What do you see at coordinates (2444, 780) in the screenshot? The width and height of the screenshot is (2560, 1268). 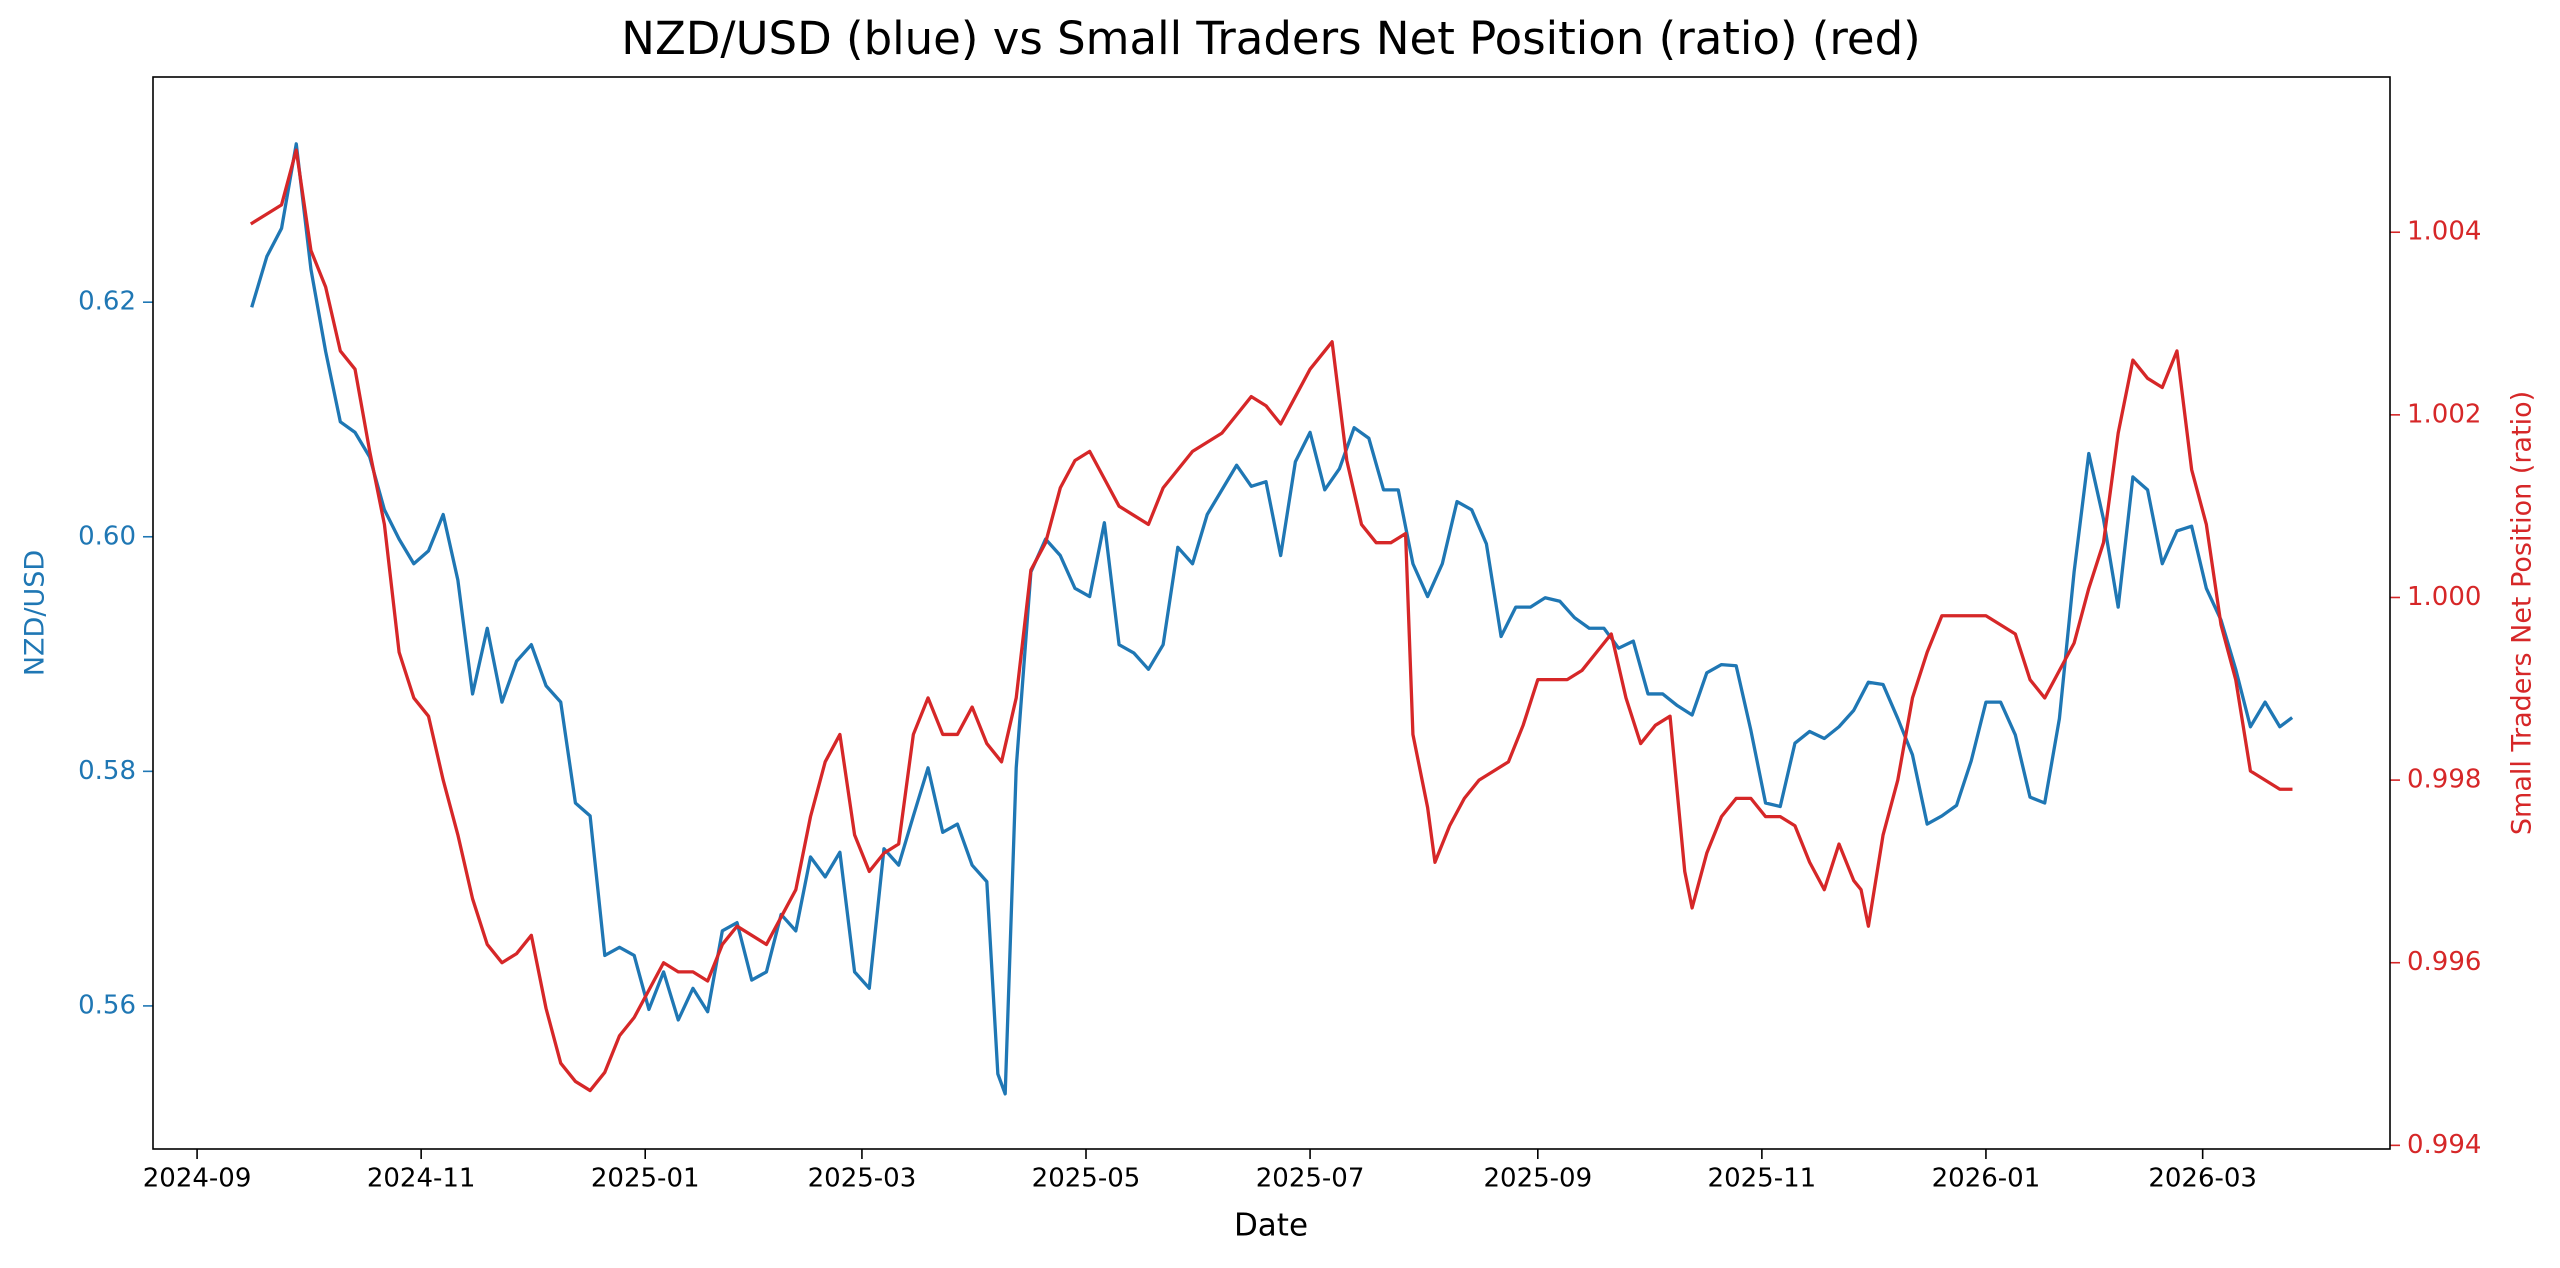 I see `y2-tick-label: 0.998` at bounding box center [2444, 780].